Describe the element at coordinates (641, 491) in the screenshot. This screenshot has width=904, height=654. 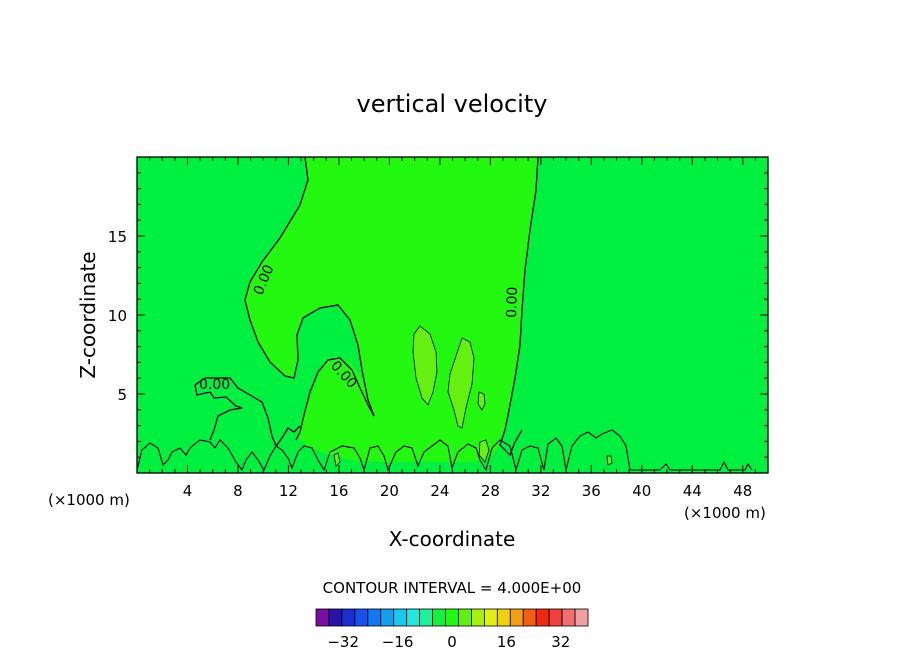
I see `x-tick-label: 40` at that location.